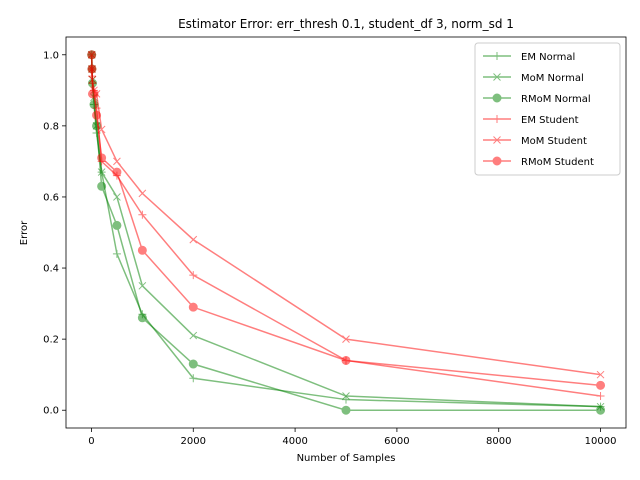  I want to click on legend-entry: MoM Student, so click(535, 141).